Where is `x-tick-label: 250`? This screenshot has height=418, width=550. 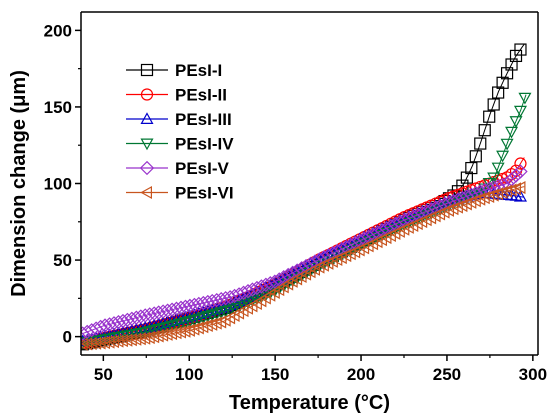 x-tick-label: 250 is located at coordinates (447, 374).